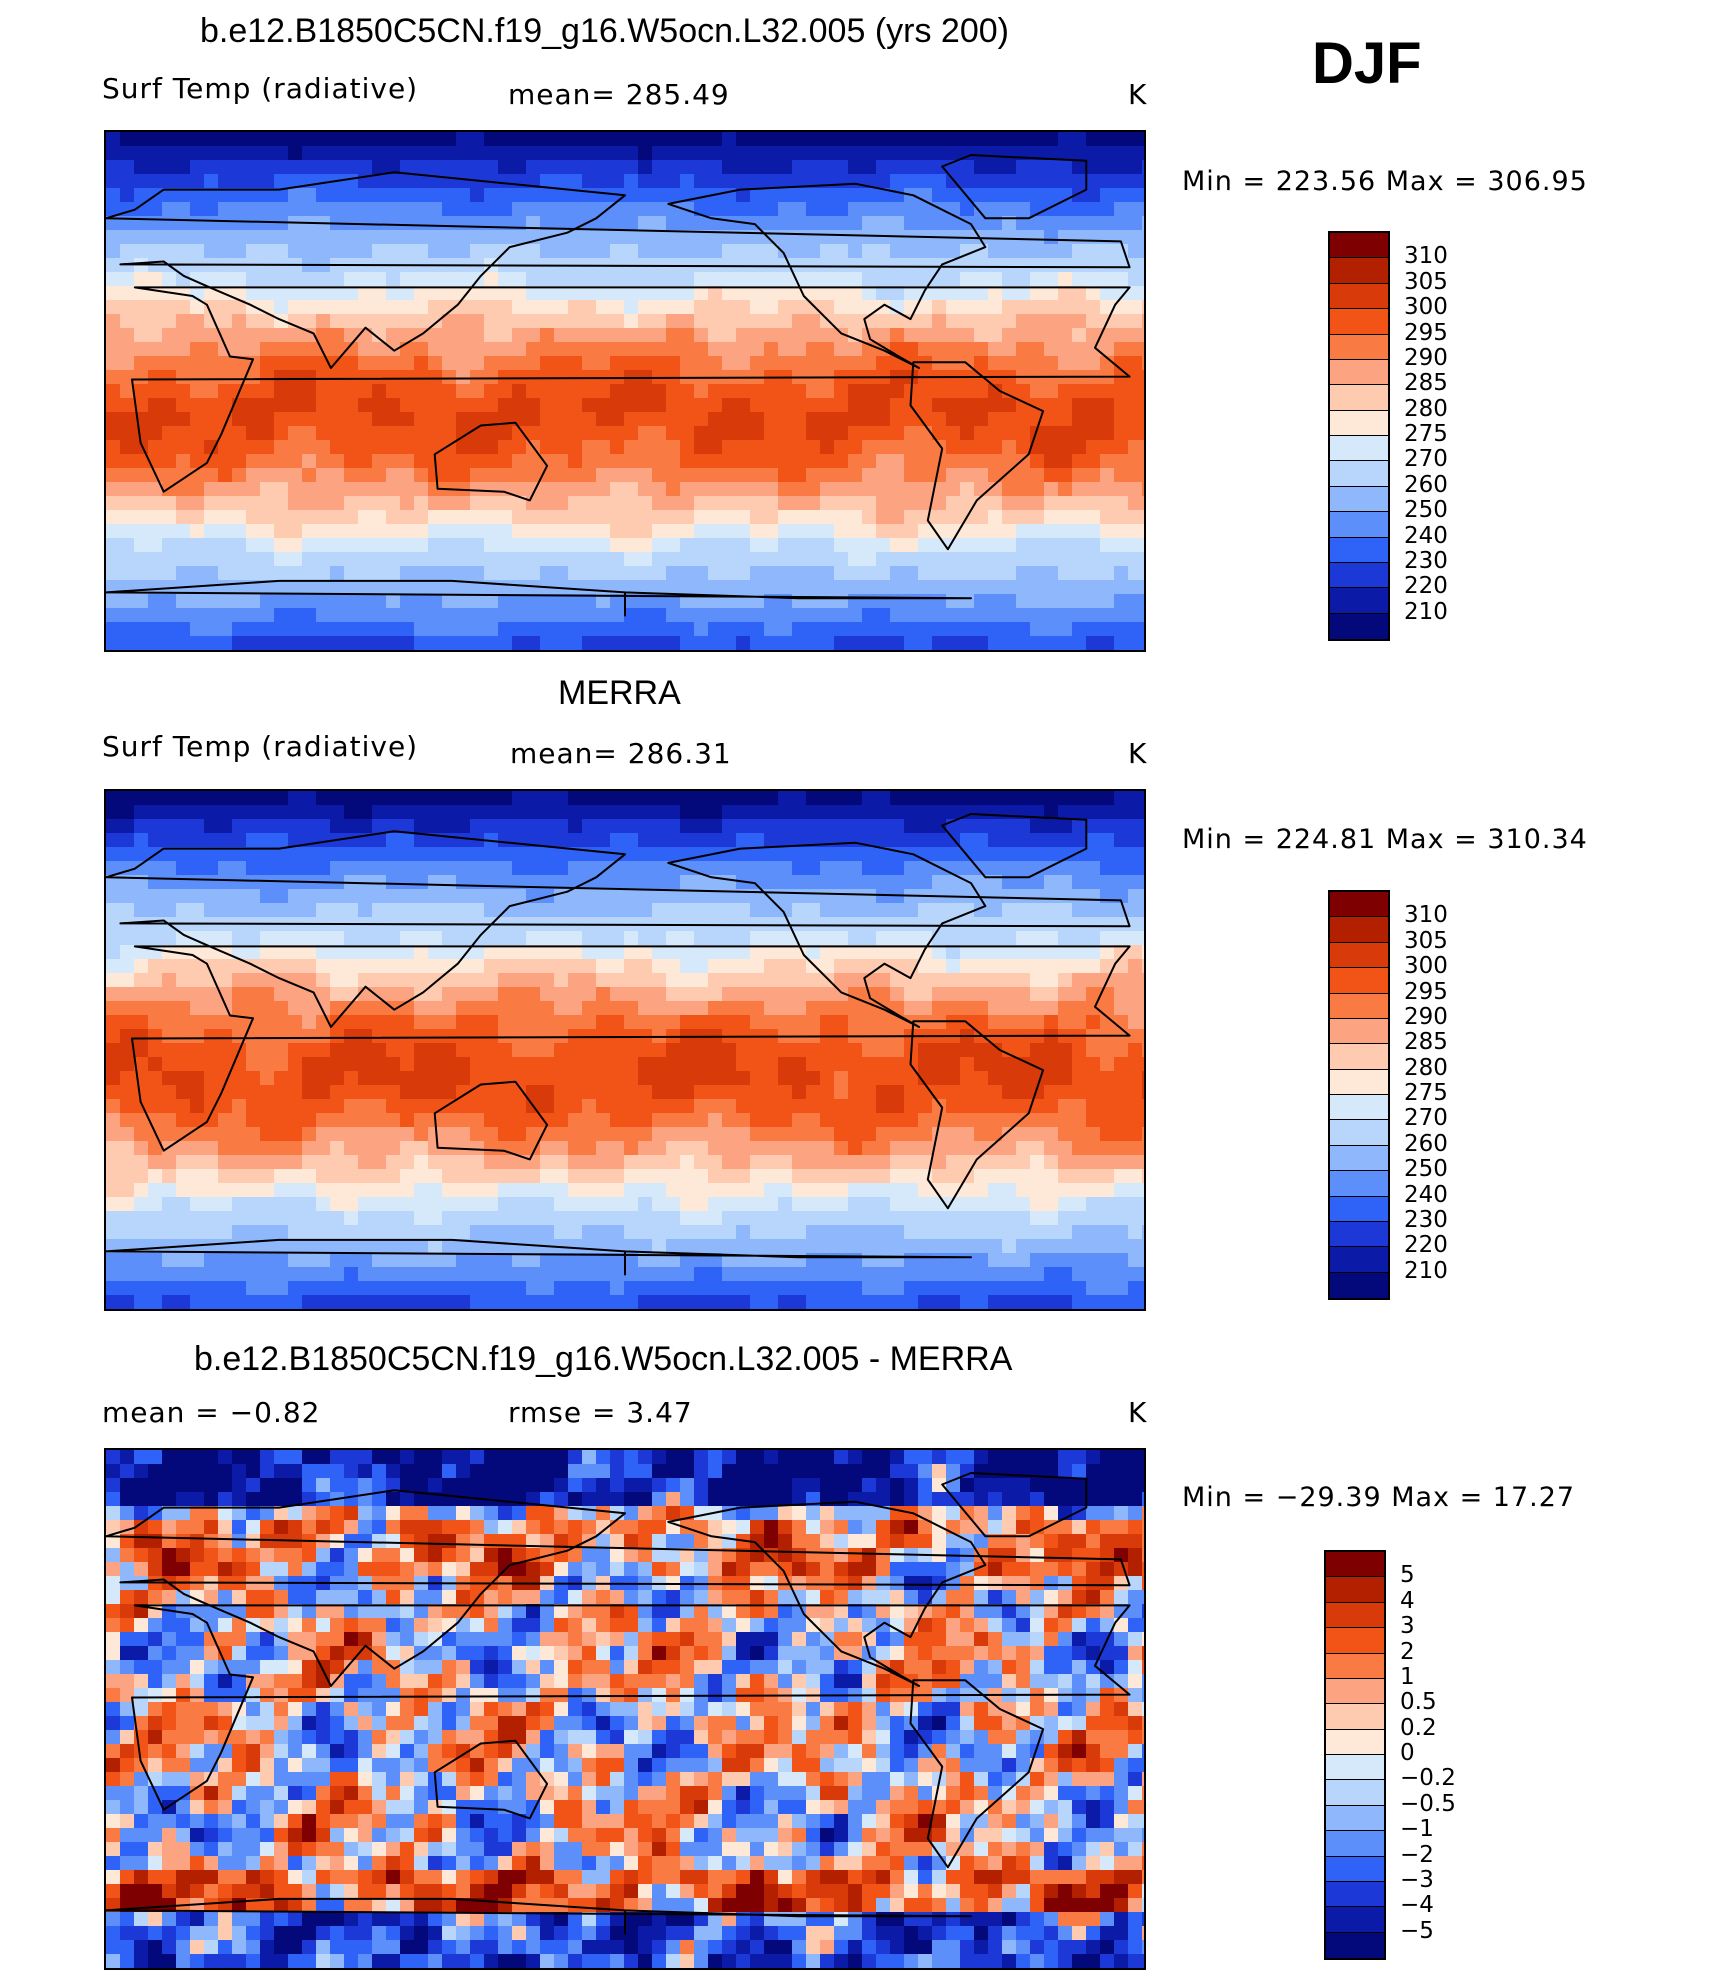 This screenshot has height=1974, width=1710. I want to click on colorbar-swatch, so click(1359, 550).